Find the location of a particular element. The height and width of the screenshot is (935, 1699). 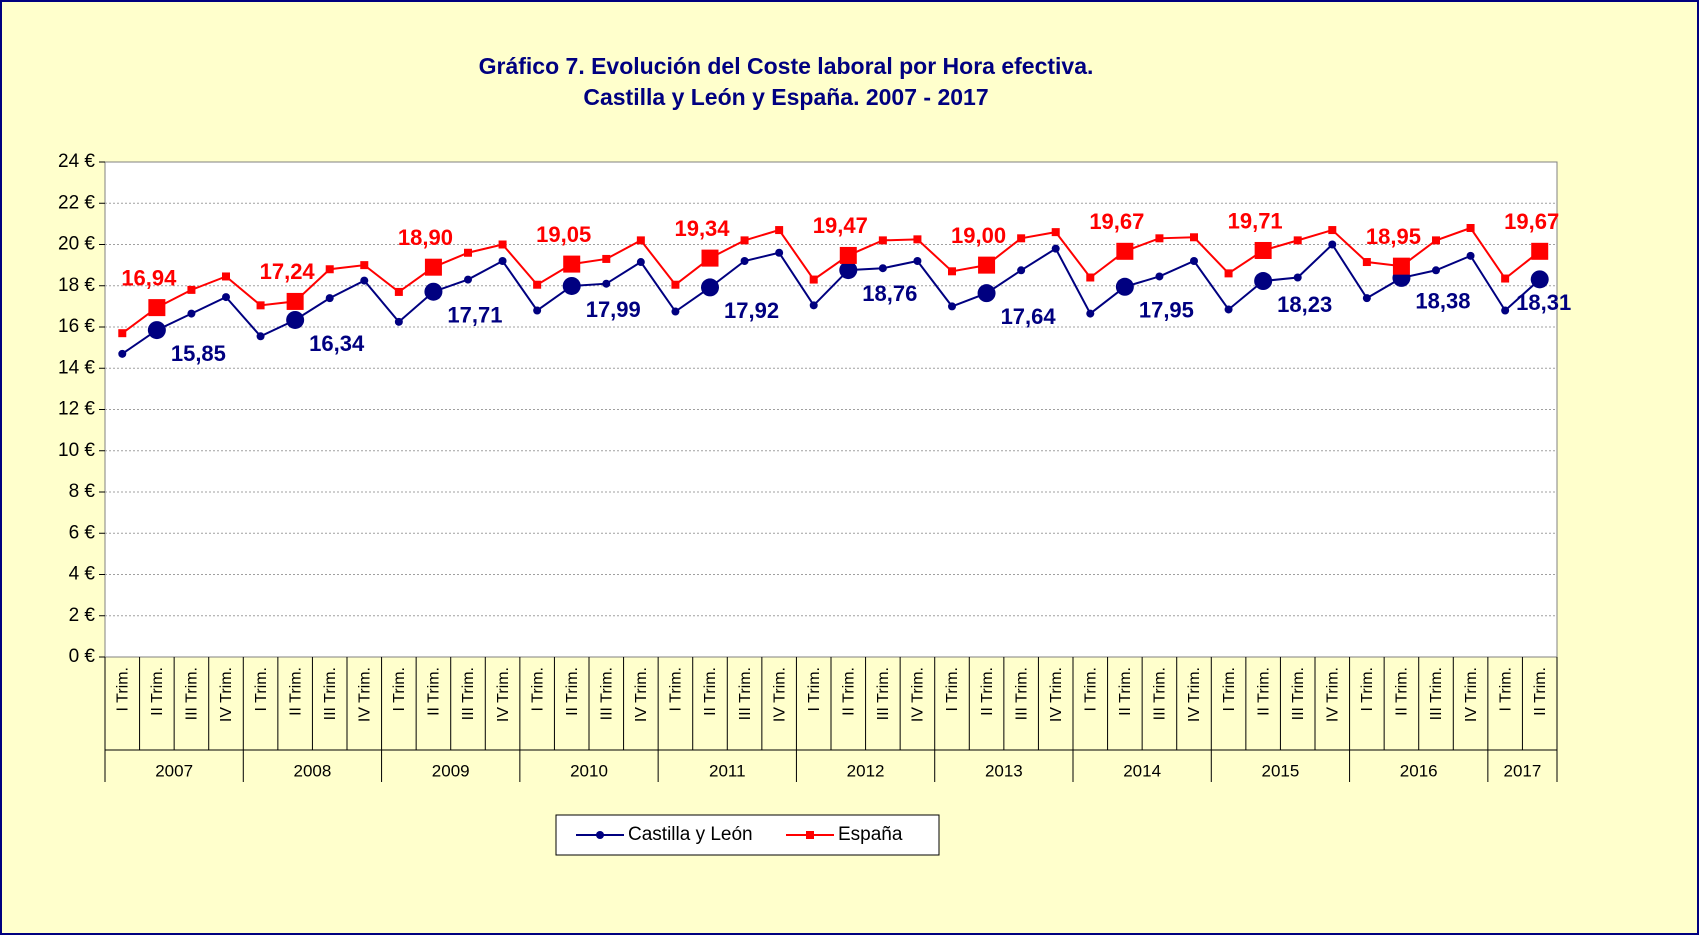

year-label: 2013 is located at coordinates (1004, 770).